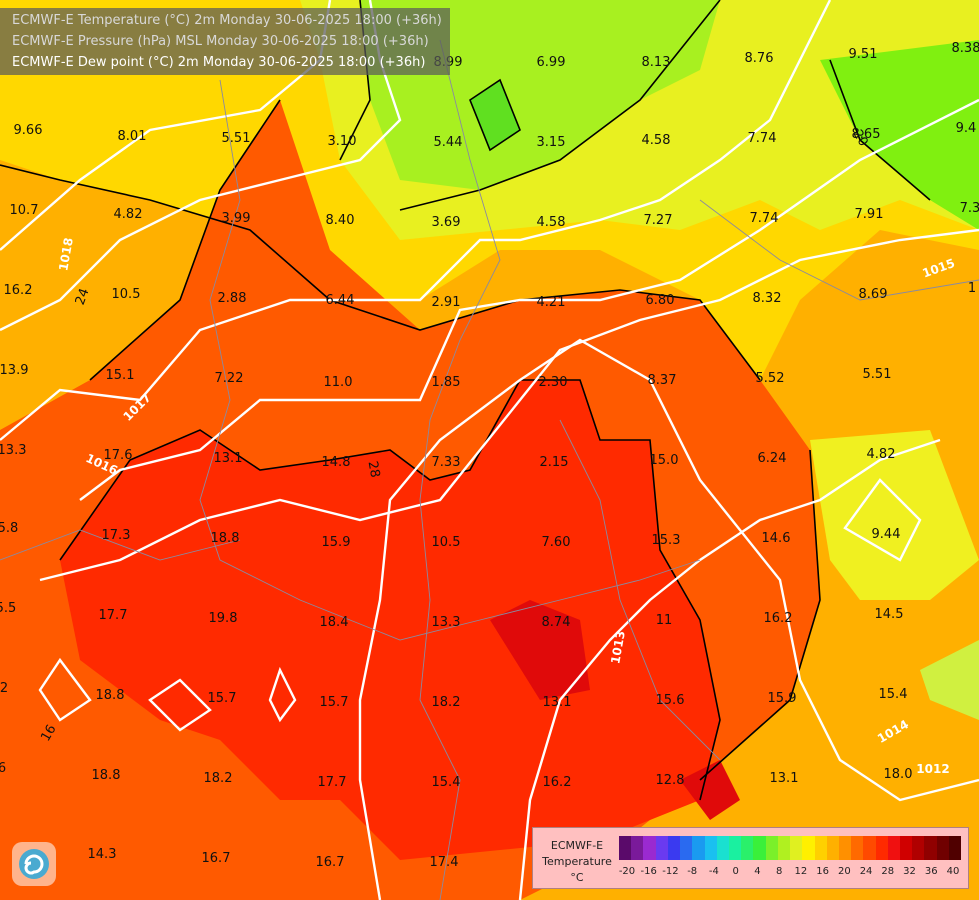  Describe the element at coordinates (577, 877) in the screenshot. I see `colorbar-title-line3: °C` at that location.